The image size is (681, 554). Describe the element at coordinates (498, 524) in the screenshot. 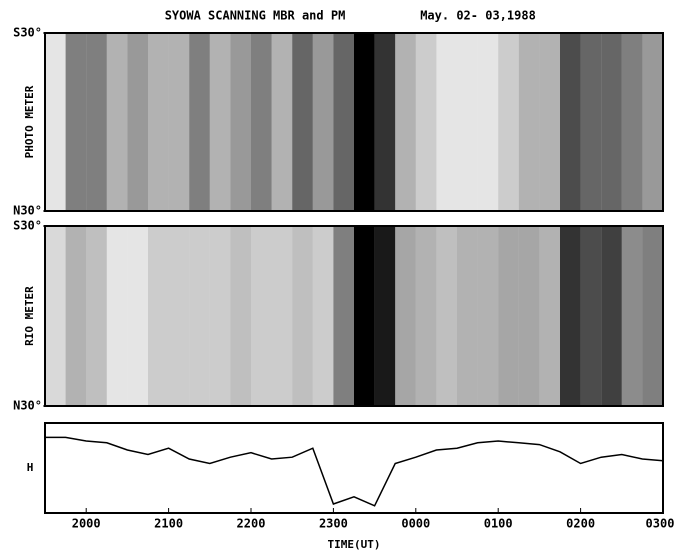

I see `x-tick-label: 0100` at that location.